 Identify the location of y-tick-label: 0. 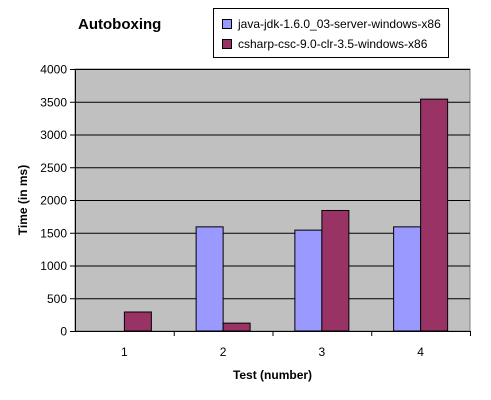
(63, 332).